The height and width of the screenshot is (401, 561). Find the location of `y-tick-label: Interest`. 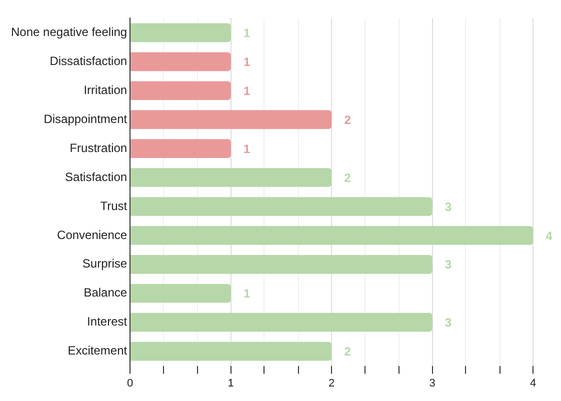

y-tick-label: Interest is located at coordinates (107, 321).